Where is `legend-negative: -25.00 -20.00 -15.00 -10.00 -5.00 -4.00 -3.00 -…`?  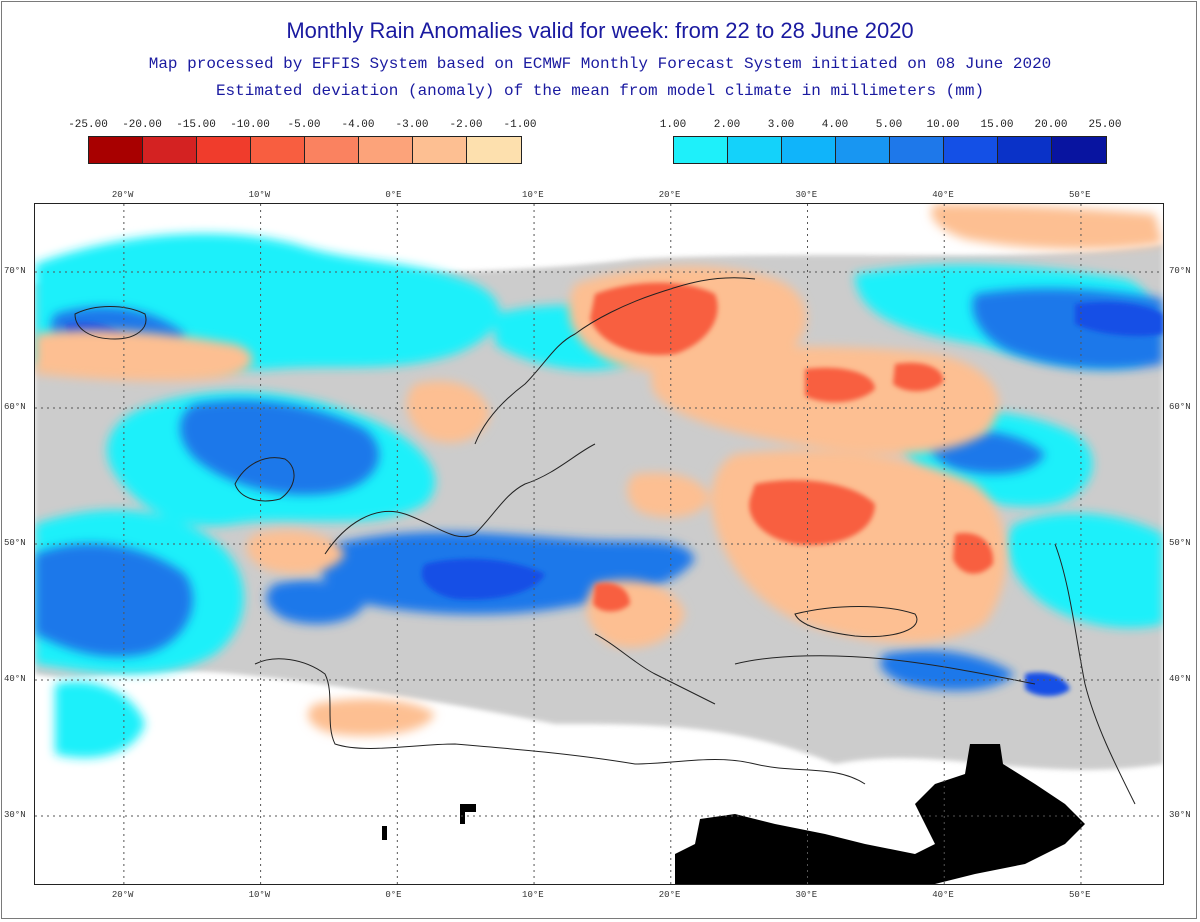 legend-negative: -25.00 -20.00 -15.00 -10.00 -5.00 -4.00 -3.00 -… is located at coordinates (302, 141).